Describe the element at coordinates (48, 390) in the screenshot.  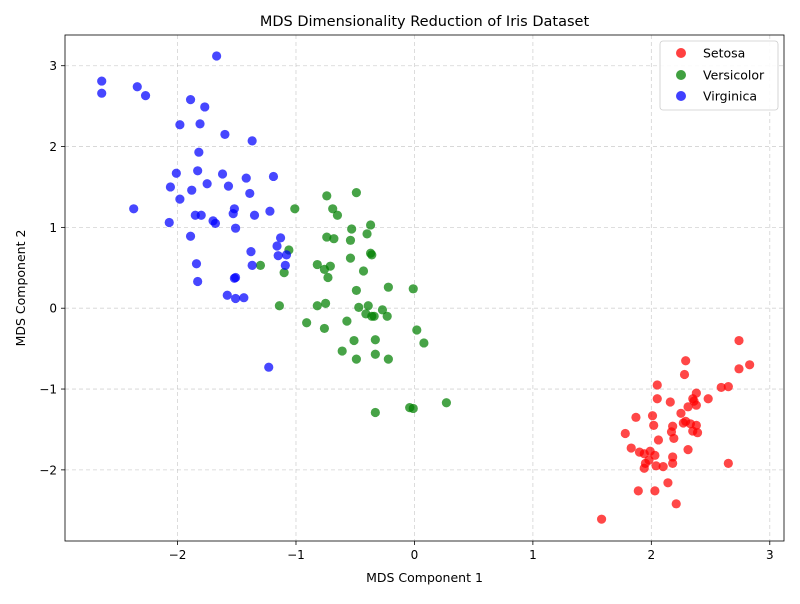
I see `y-tick-label: −1` at that location.